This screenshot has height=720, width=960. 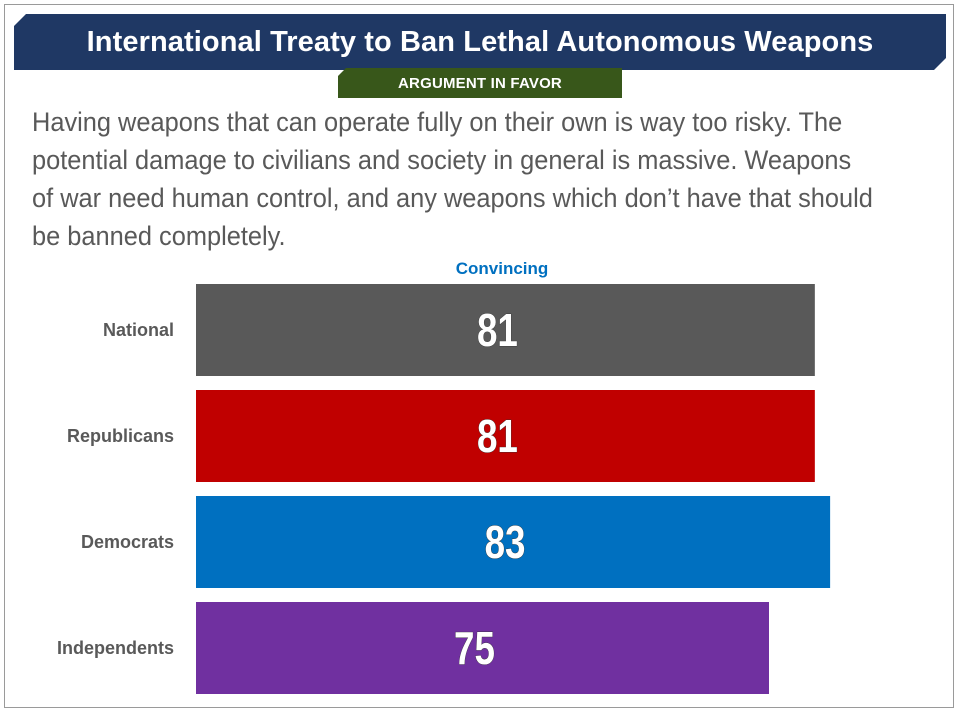 I want to click on category-label: Democrats, so click(x=127, y=542).